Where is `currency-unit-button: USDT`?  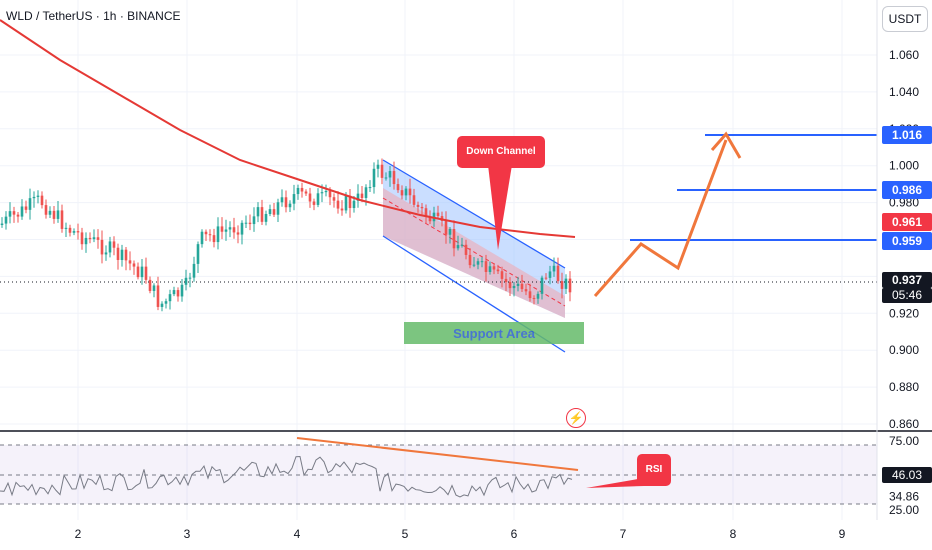 currency-unit-button: USDT is located at coordinates (905, 19).